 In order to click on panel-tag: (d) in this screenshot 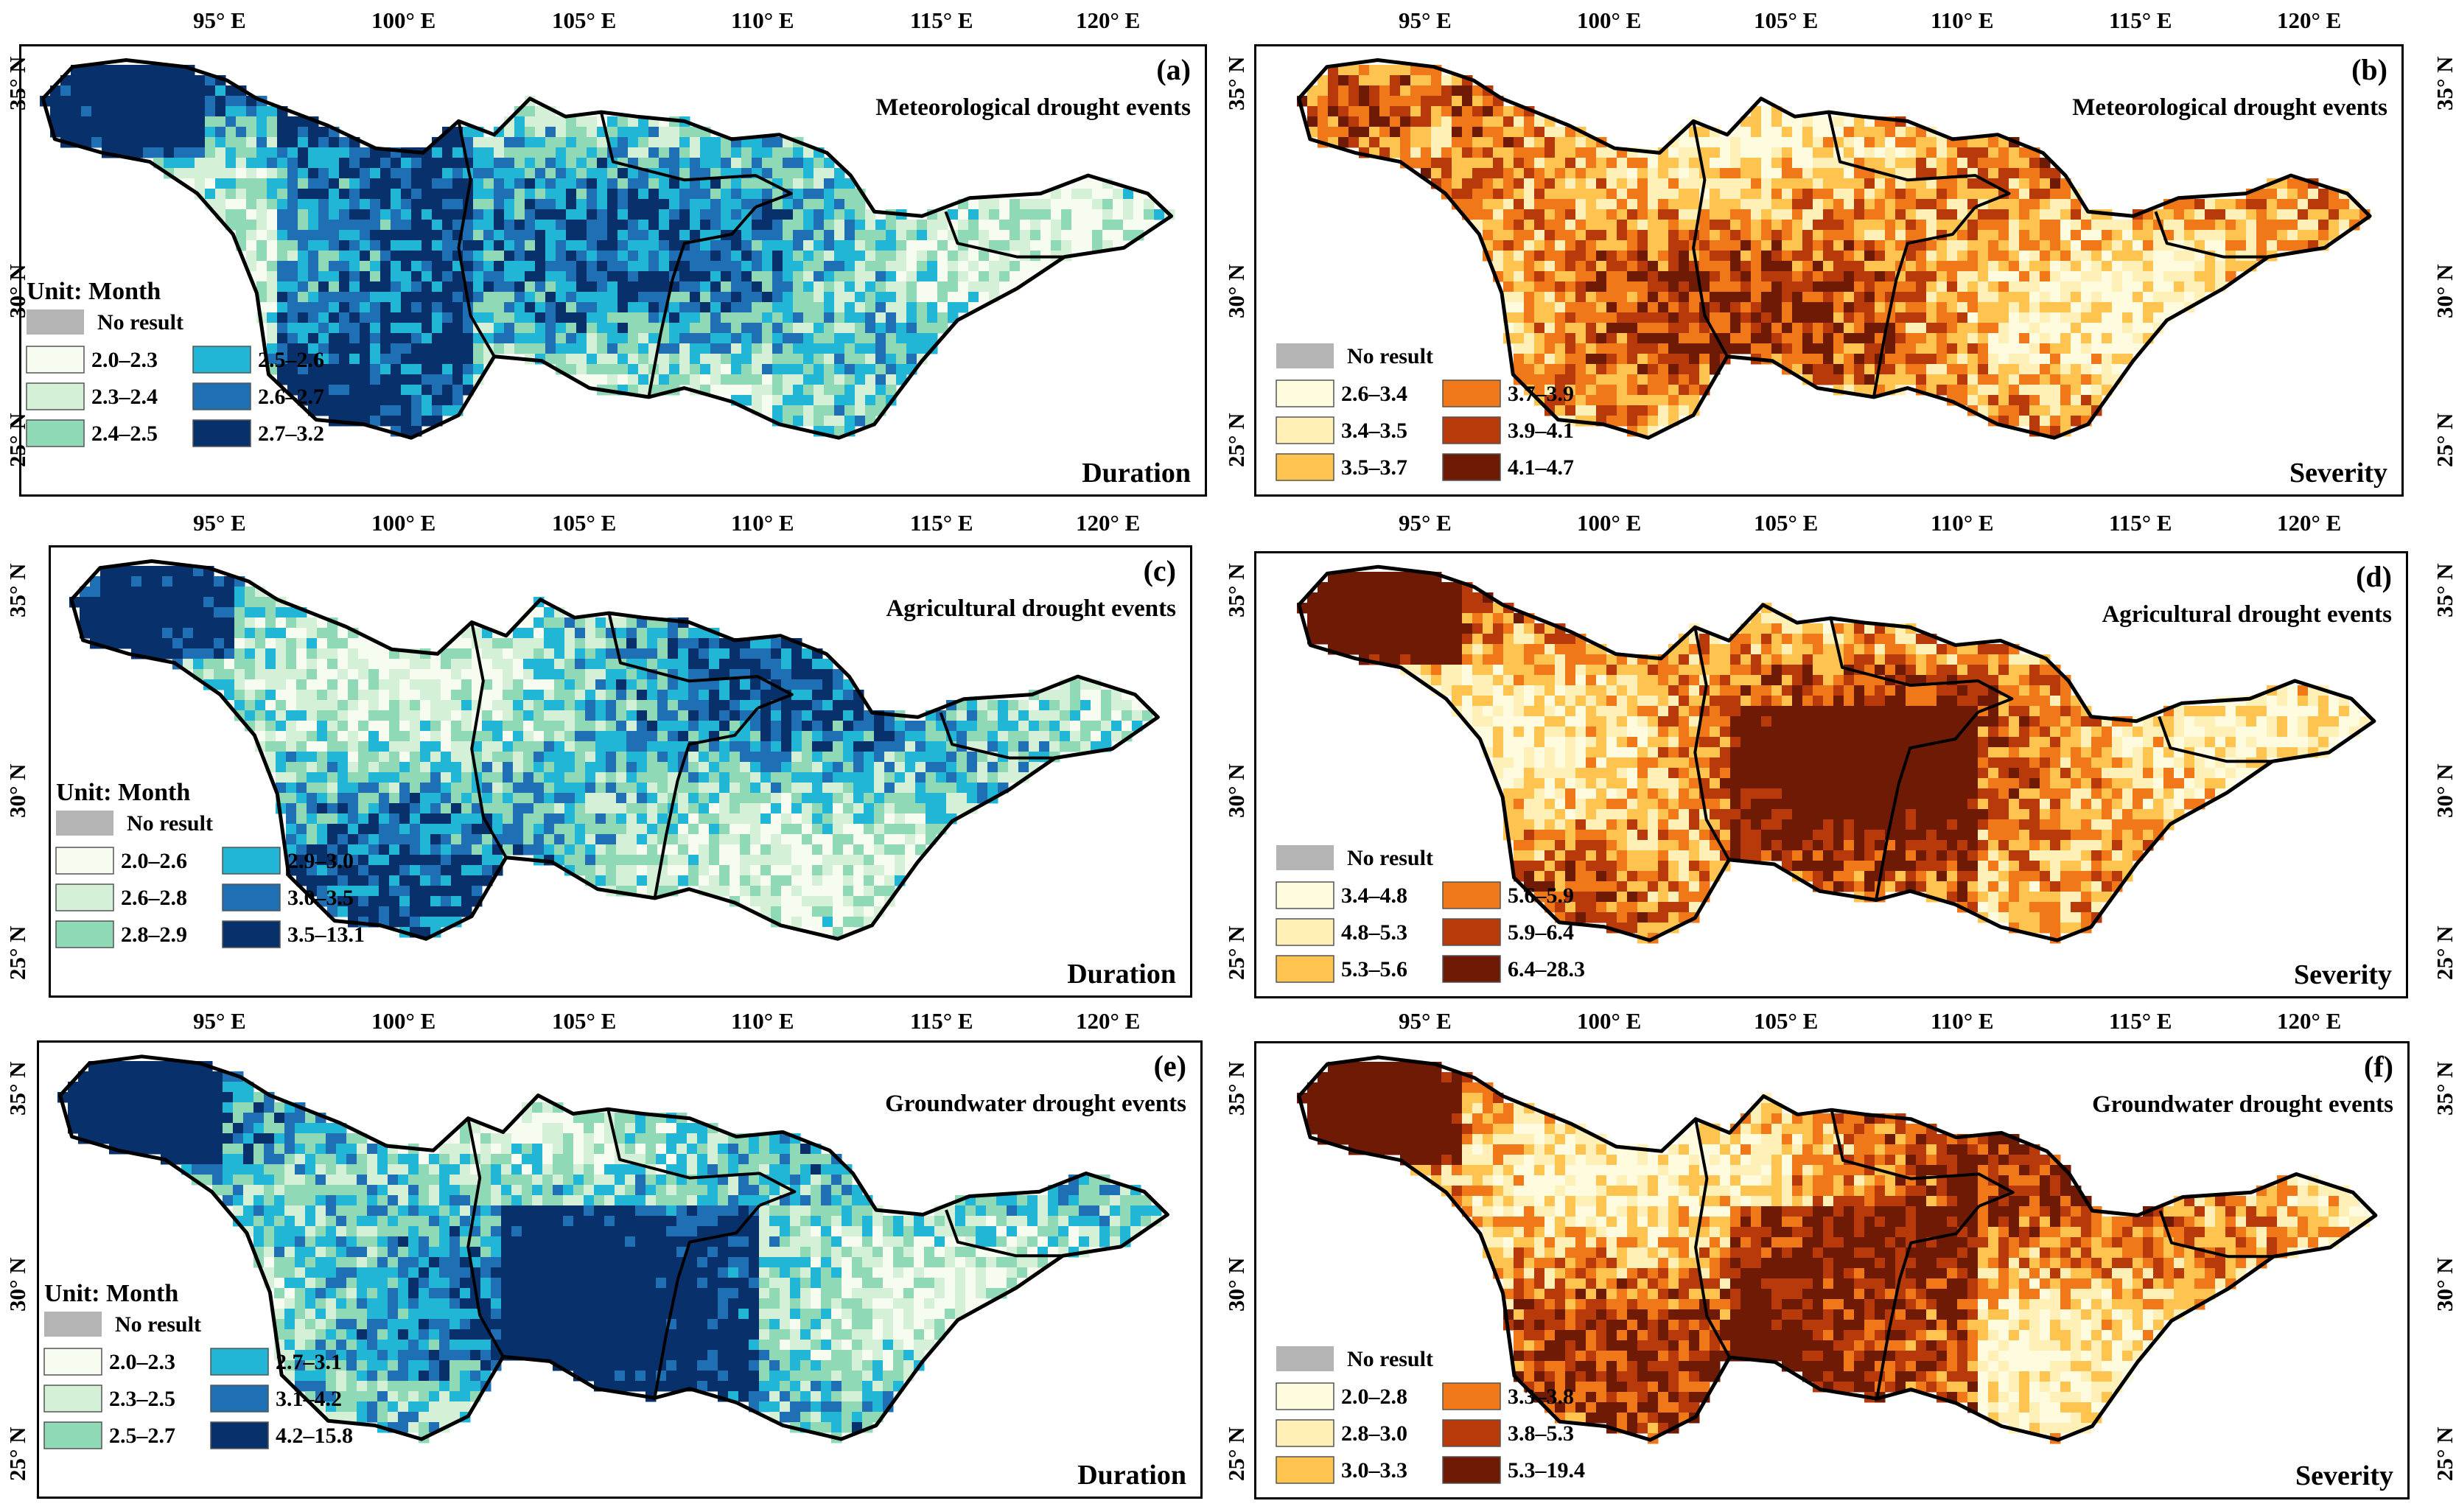, I will do `click(2374, 576)`.